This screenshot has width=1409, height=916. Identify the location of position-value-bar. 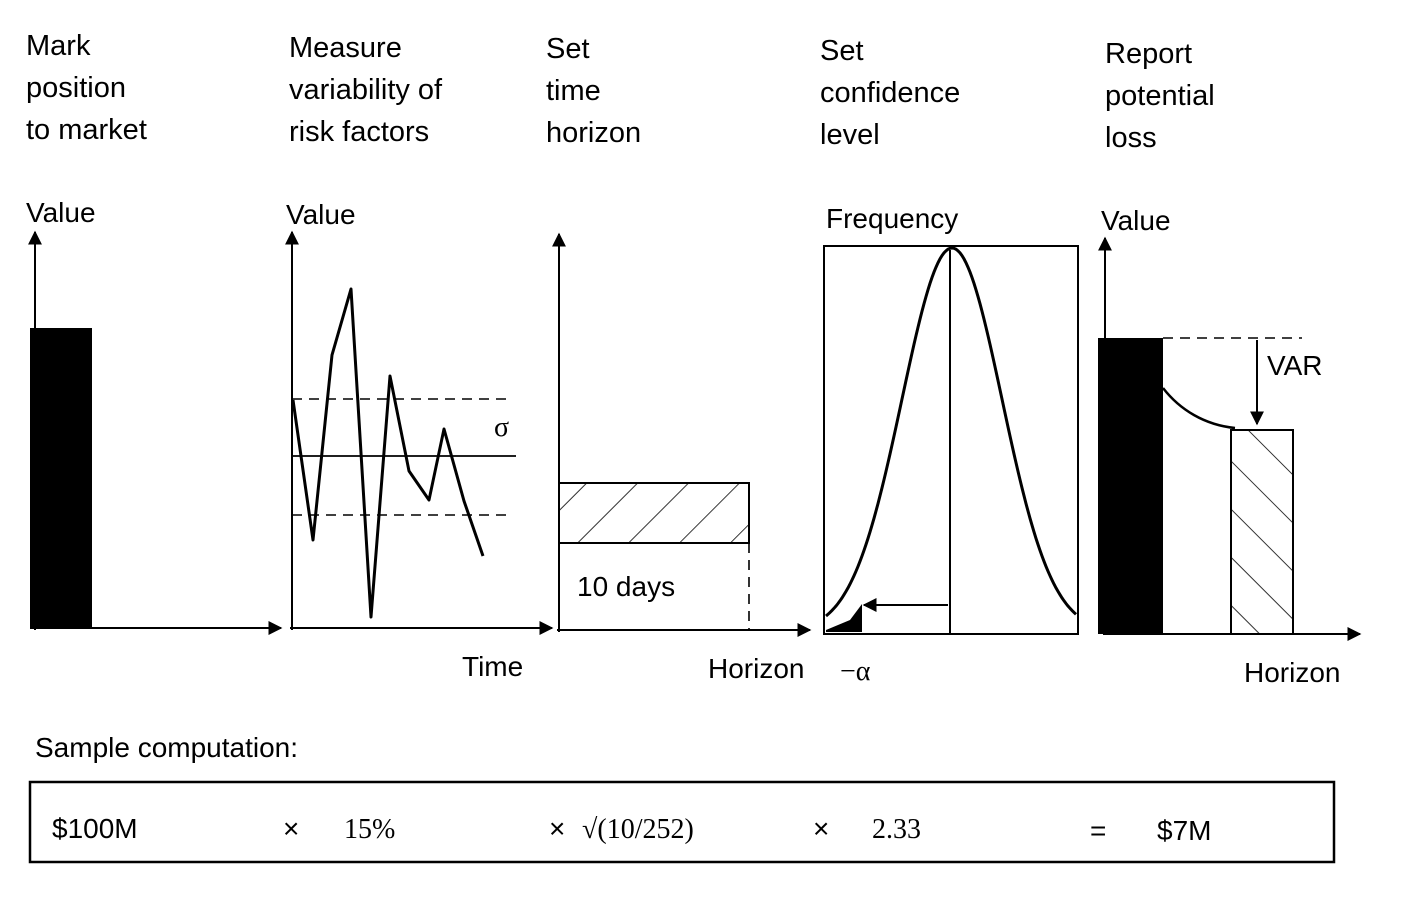
(61, 478).